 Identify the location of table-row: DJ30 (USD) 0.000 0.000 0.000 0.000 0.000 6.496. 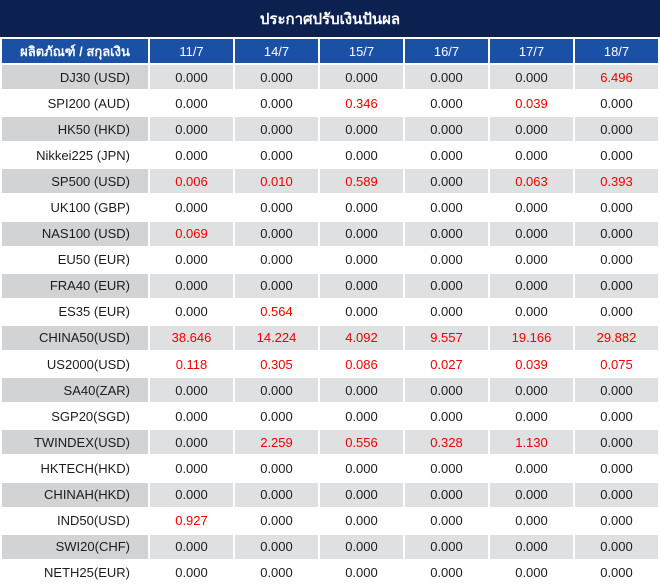
(330, 77).